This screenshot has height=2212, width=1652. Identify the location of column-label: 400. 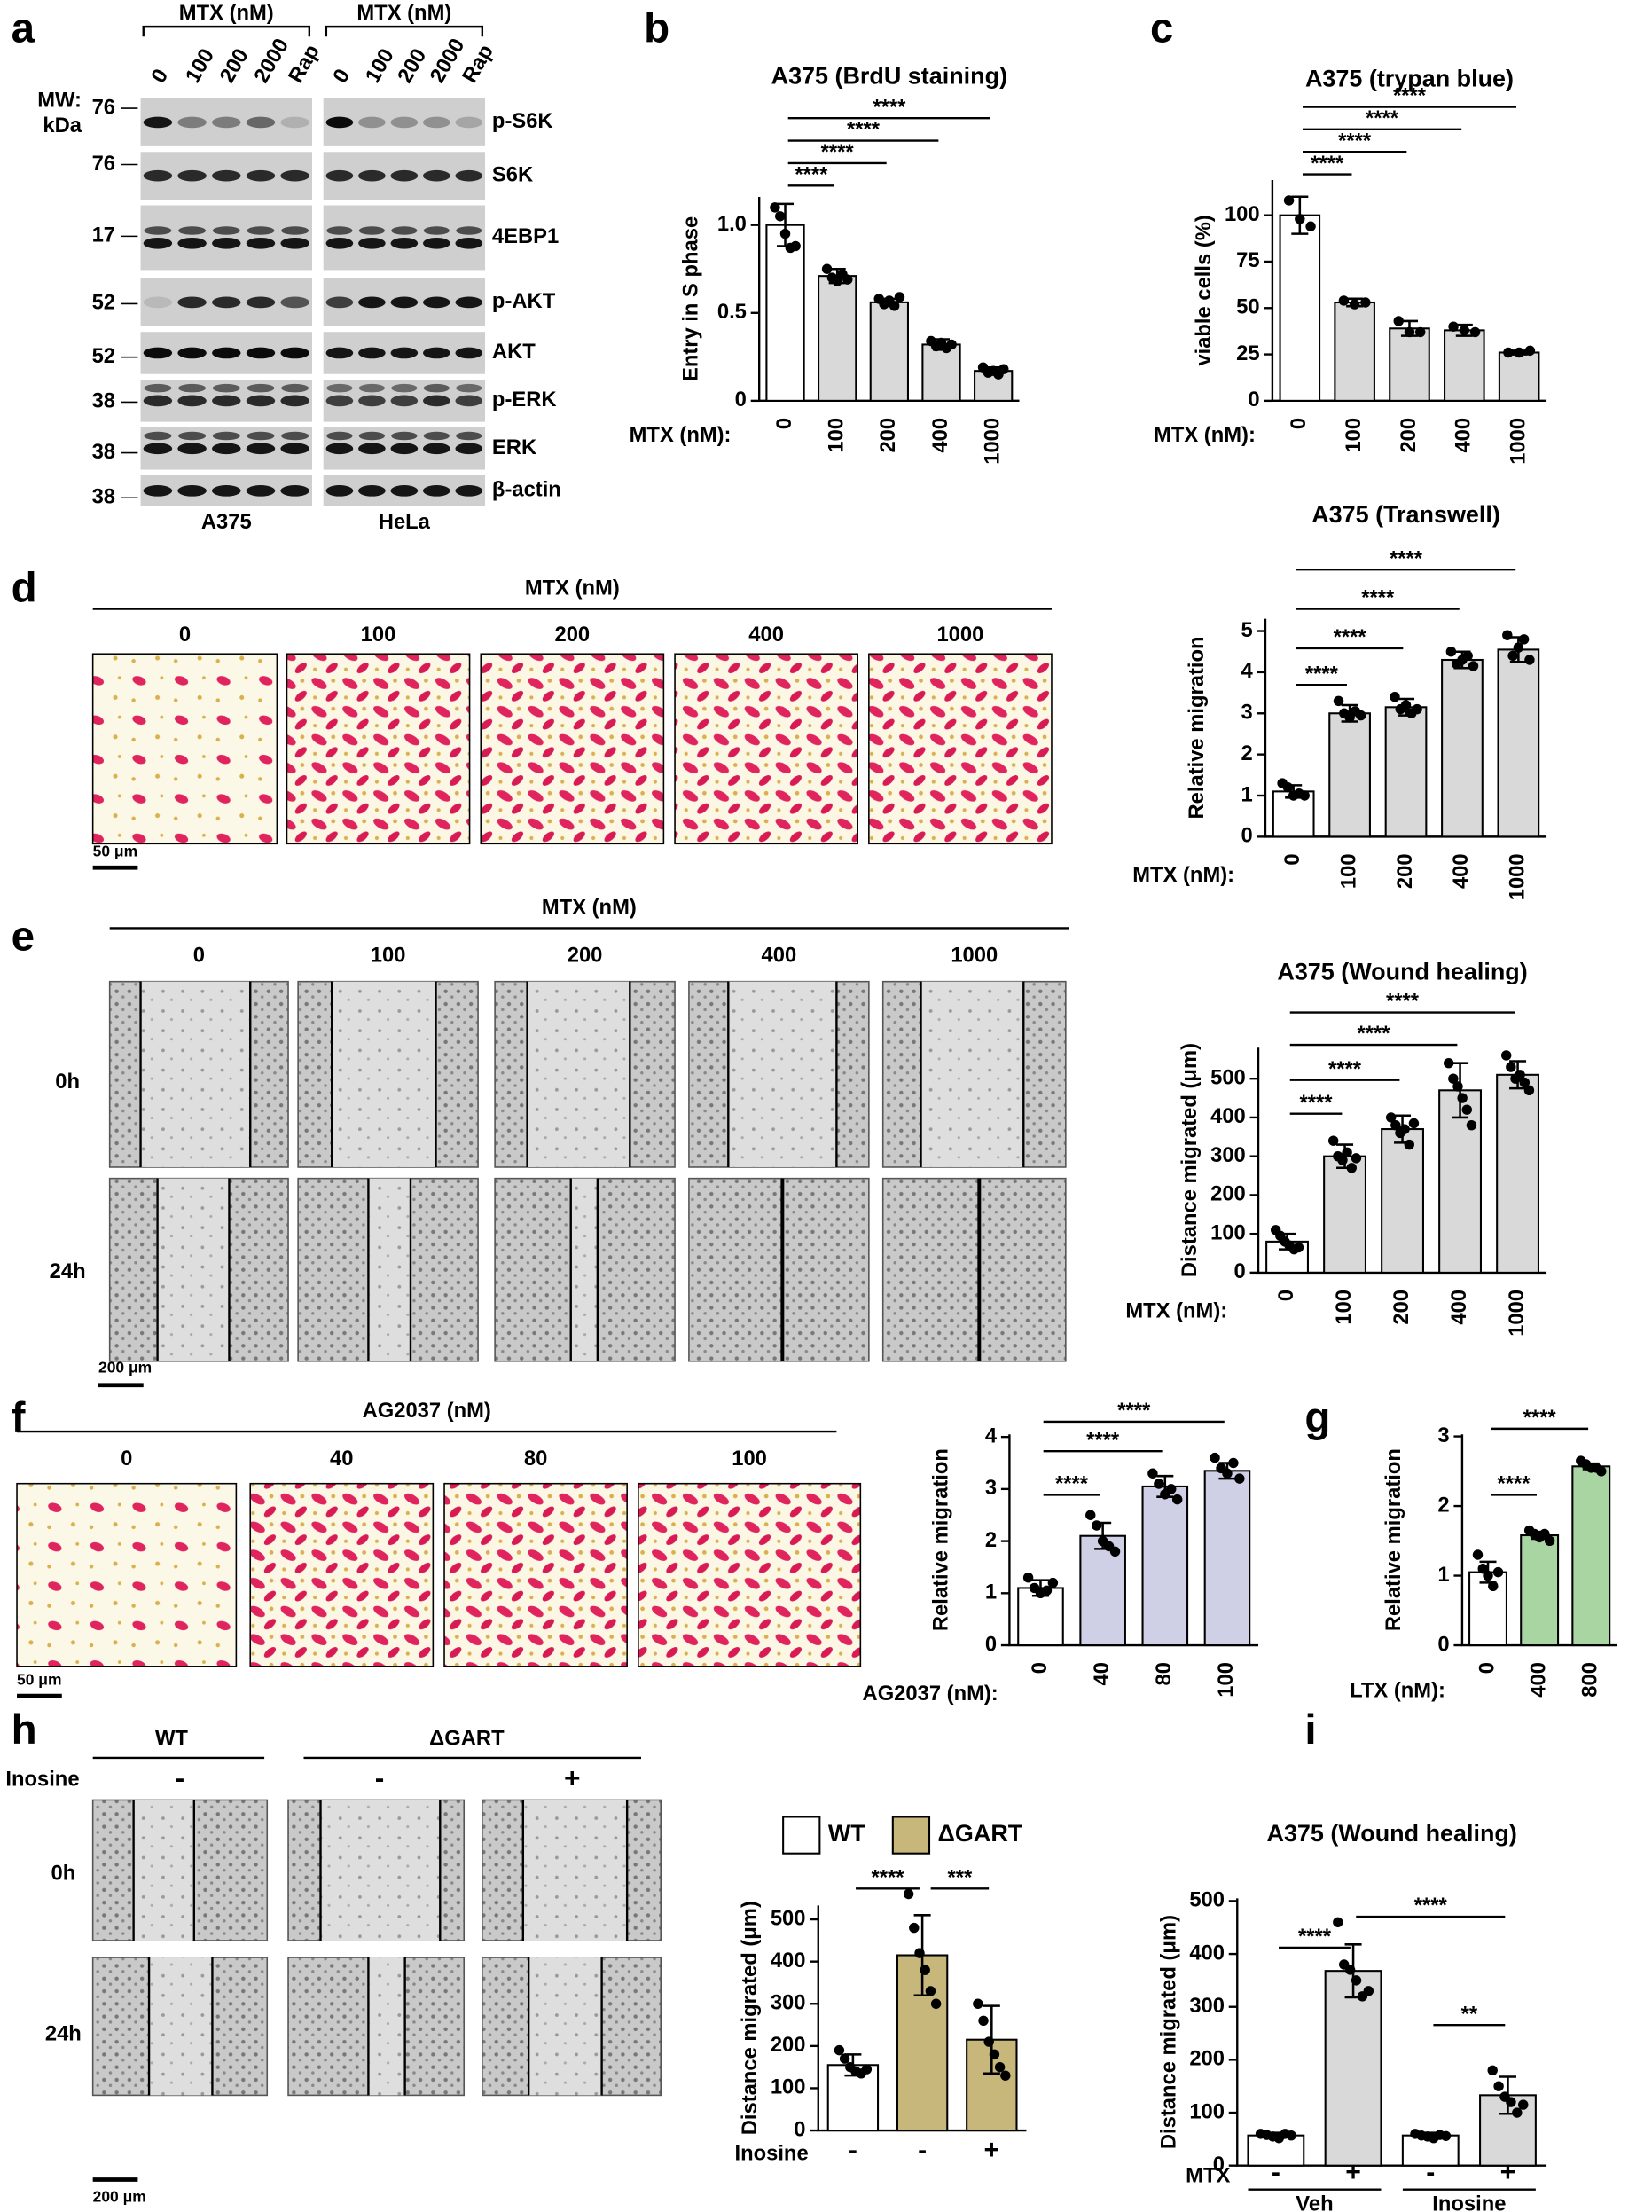
(766, 635).